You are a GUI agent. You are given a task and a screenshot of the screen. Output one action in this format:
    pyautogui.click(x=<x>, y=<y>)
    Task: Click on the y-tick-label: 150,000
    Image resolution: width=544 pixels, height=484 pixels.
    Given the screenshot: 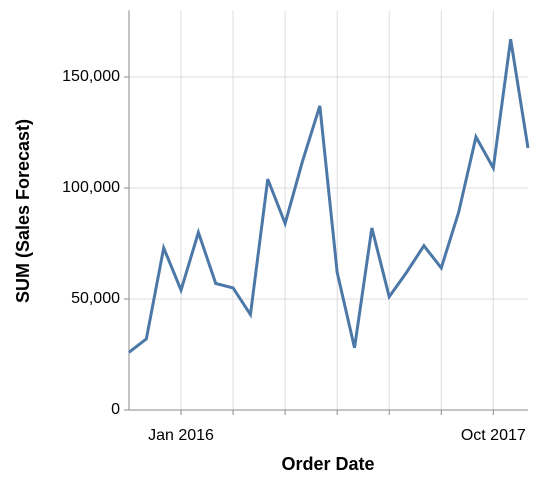 What is the action you would take?
    pyautogui.click(x=91, y=76)
    